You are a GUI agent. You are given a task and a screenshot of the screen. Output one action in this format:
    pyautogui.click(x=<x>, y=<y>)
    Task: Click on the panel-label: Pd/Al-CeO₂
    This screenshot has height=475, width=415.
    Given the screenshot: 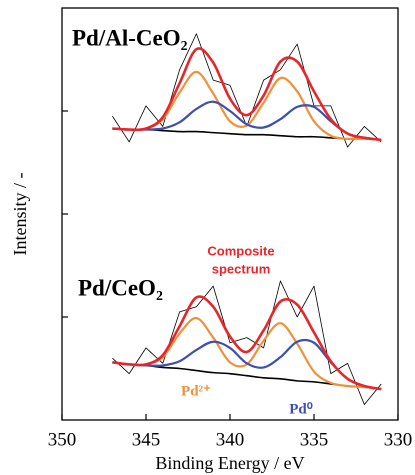 What is the action you would take?
    pyautogui.click(x=130, y=37)
    